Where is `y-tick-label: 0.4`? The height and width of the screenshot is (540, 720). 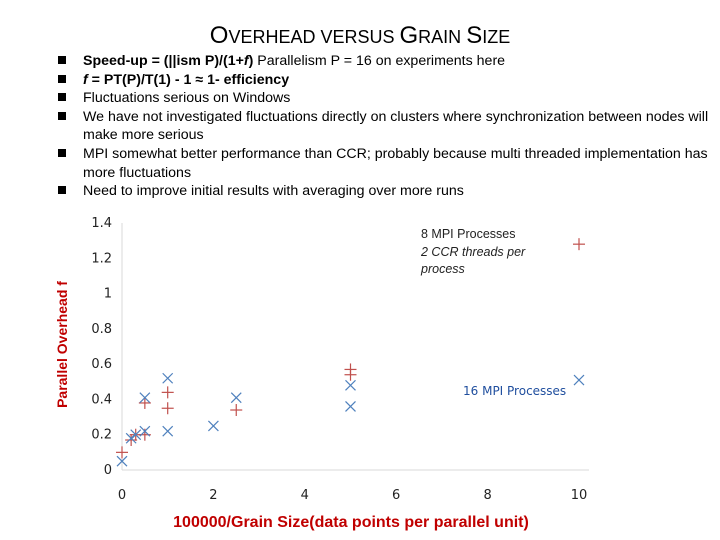
y-tick-label: 0.4 is located at coordinates (101, 399).